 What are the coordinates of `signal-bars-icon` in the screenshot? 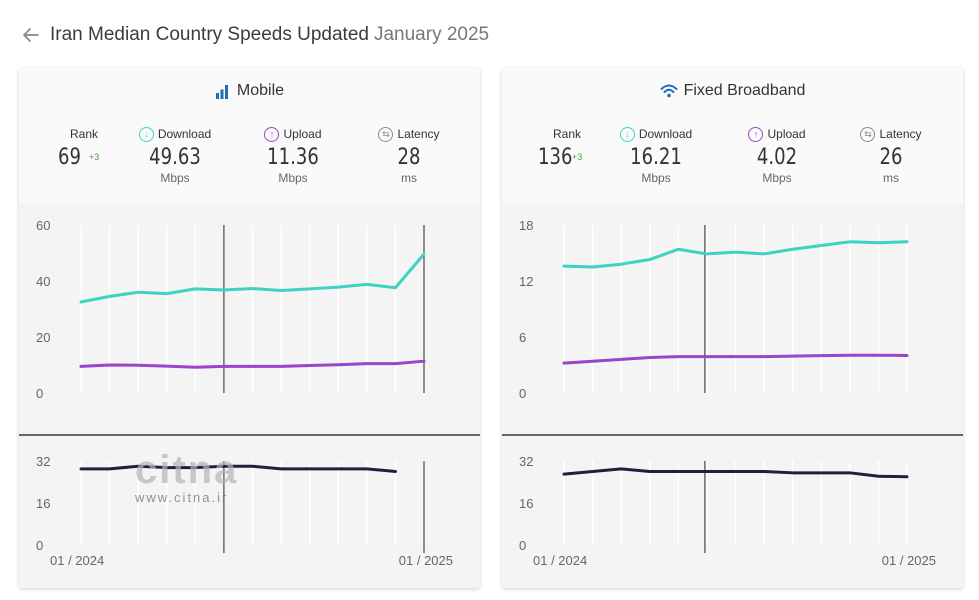 It's located at (221, 92).